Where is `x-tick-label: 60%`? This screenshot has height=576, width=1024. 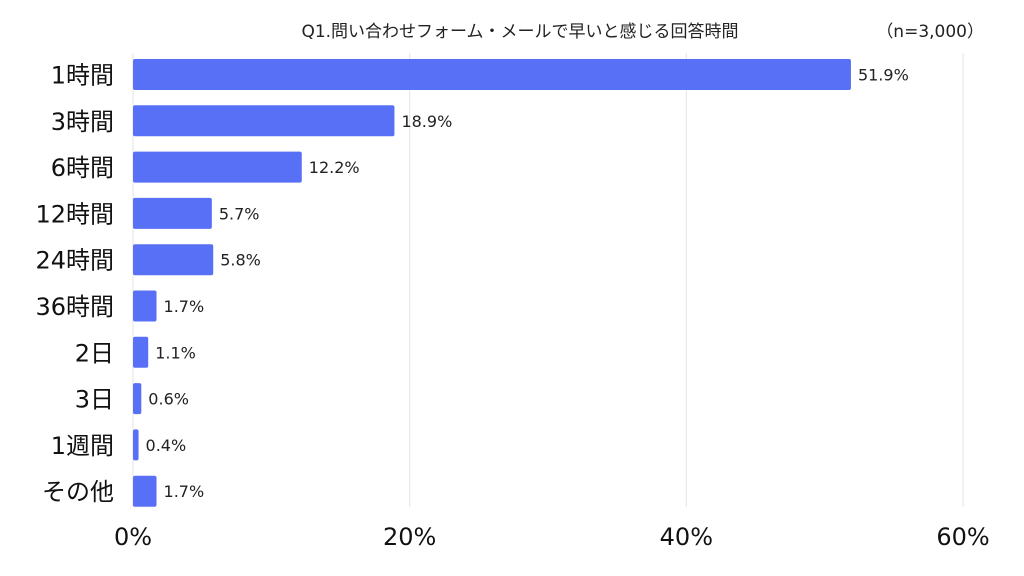 x-tick-label: 60% is located at coordinates (962, 537).